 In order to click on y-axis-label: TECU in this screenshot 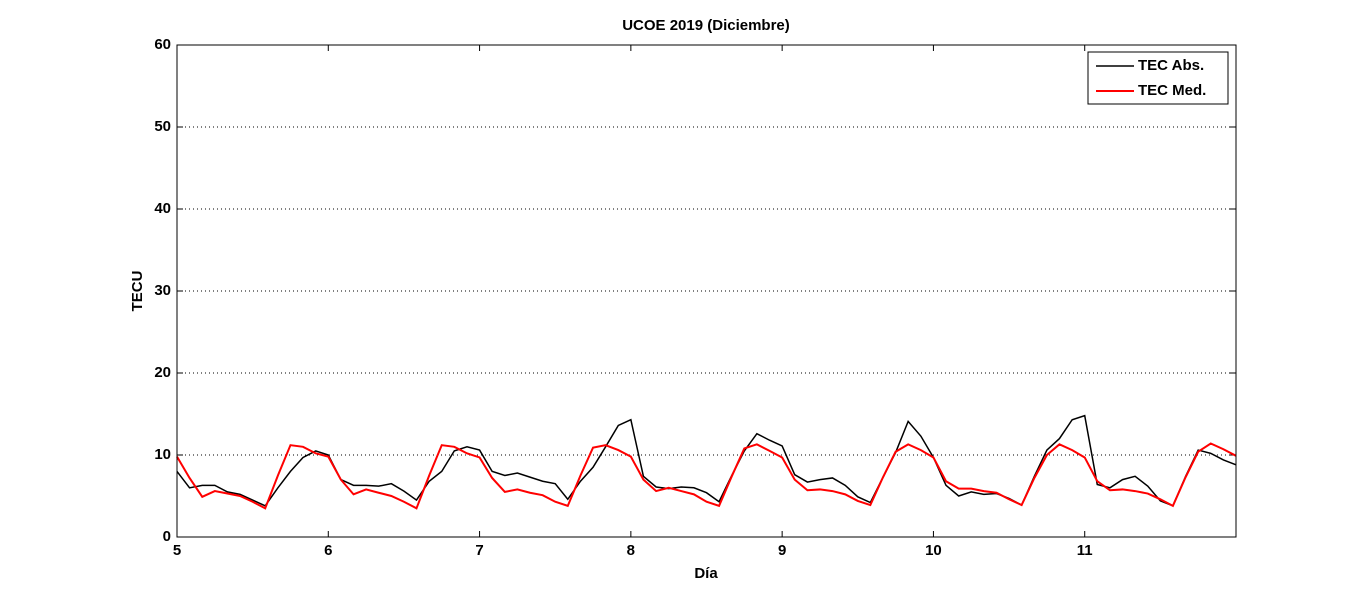, I will do `click(137, 291)`.